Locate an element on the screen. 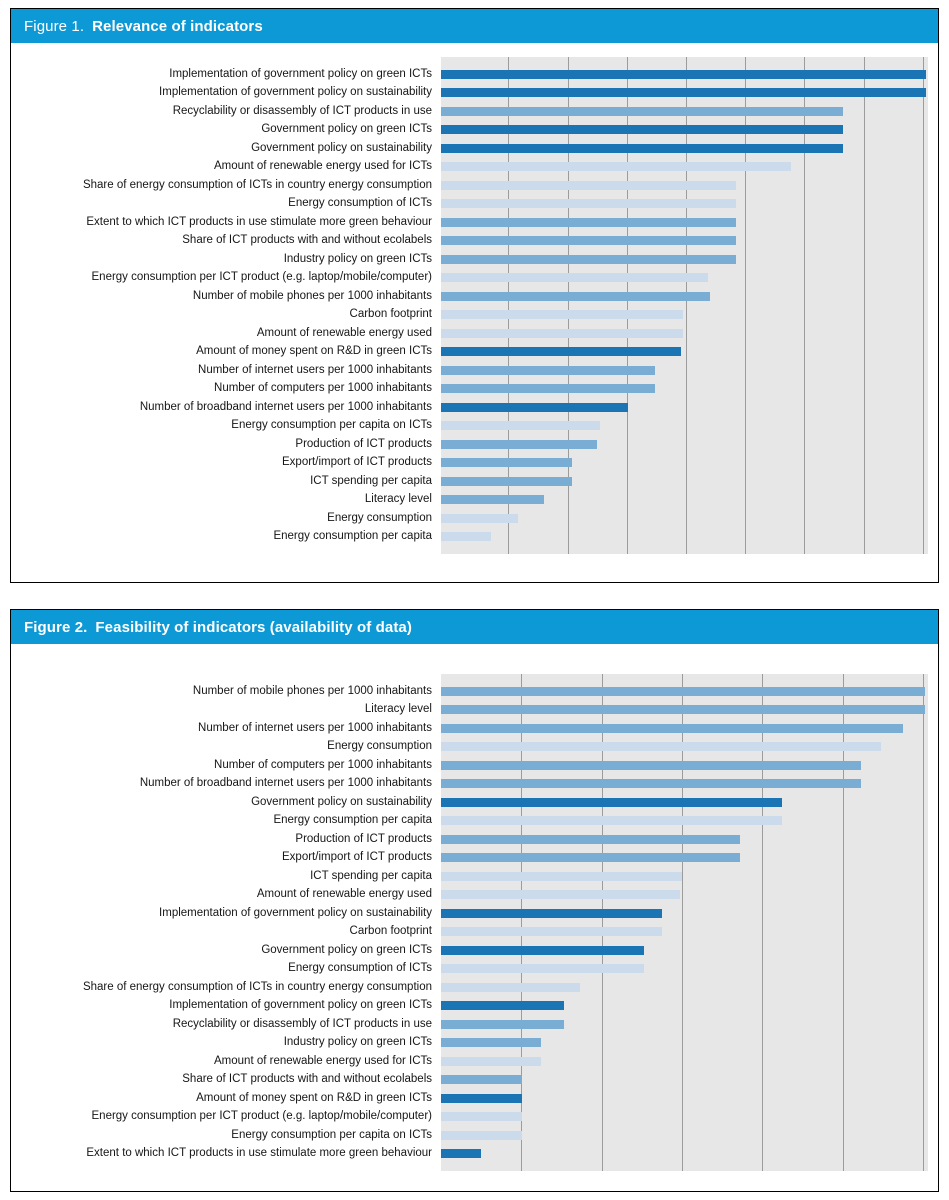 Image resolution: width=949 pixels, height=1200 pixels. chart-row: Literacy level is located at coordinates (469, 710).